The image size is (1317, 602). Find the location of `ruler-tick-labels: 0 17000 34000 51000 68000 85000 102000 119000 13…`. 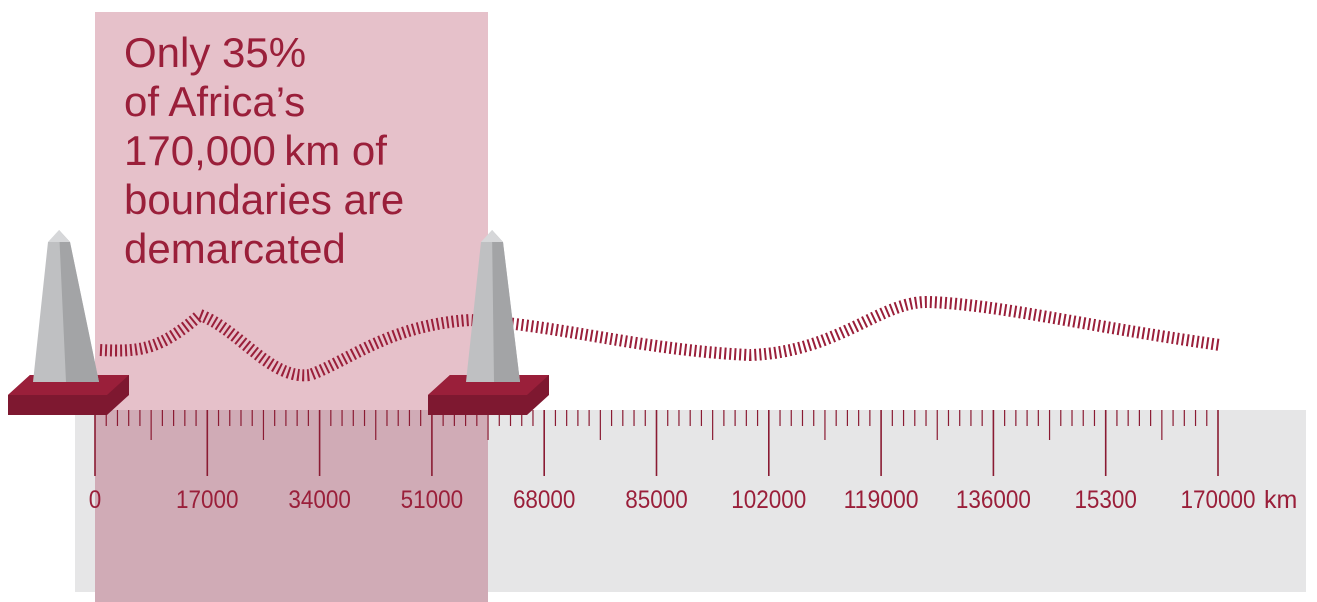

ruler-tick-labels: 0 17000 34000 51000 68000 85000 102000 119000 13… is located at coordinates (672, 500).